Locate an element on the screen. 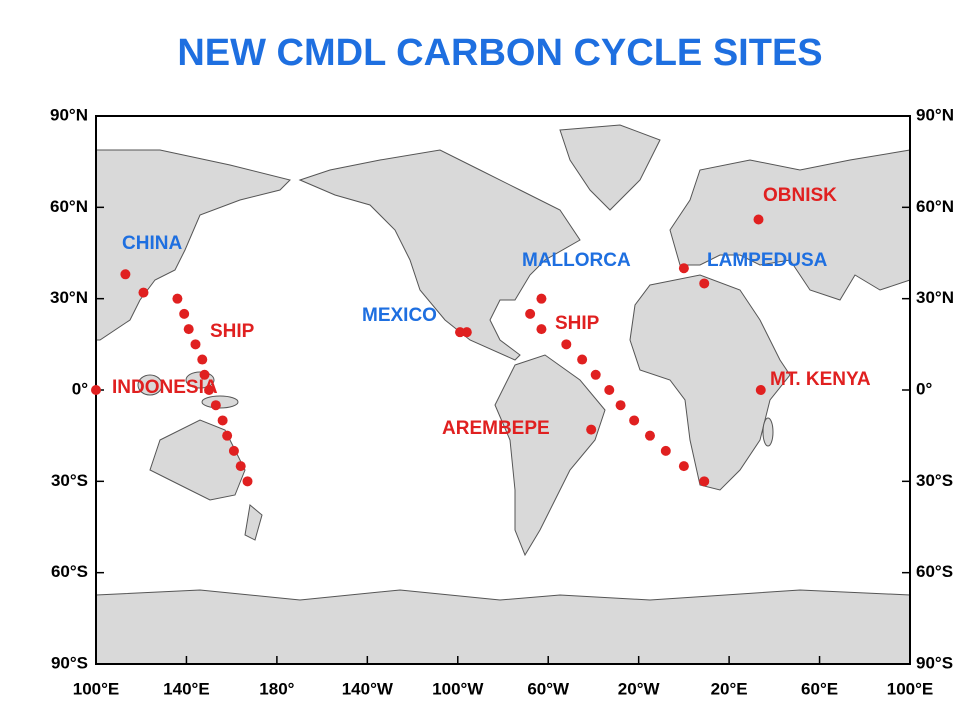 Image resolution: width=960 pixels, height=725 pixels. site-label: LAMPEDUSA is located at coordinates (767, 260).